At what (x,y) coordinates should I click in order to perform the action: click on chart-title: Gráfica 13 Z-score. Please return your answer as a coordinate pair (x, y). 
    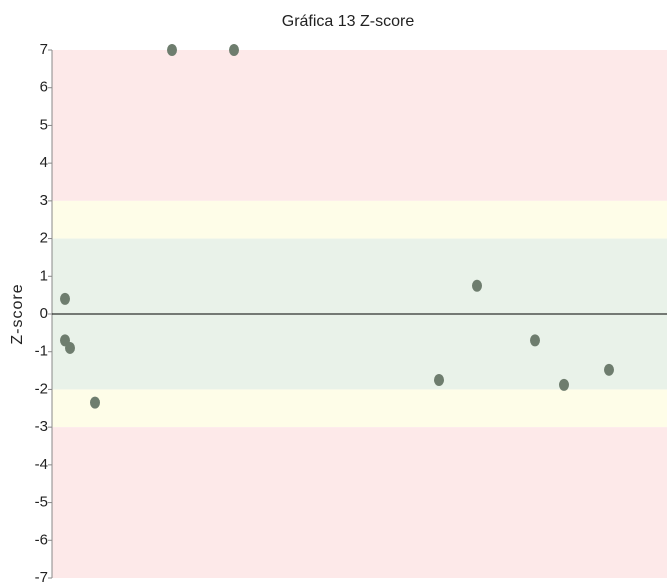
    Looking at the image, I should click on (348, 21).